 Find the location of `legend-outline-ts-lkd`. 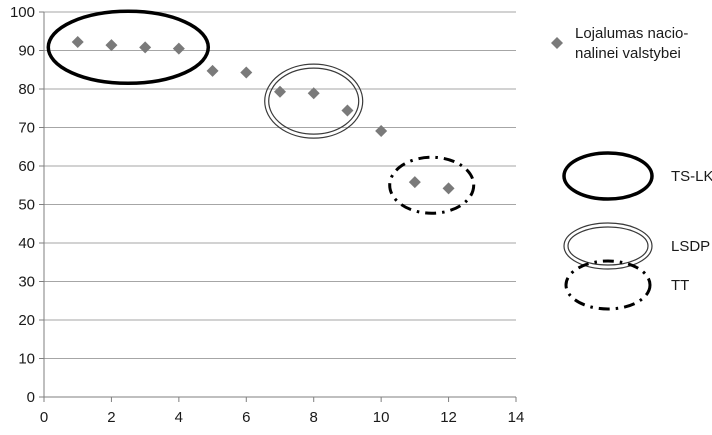

legend-outline-ts-lkd is located at coordinates (608, 176).